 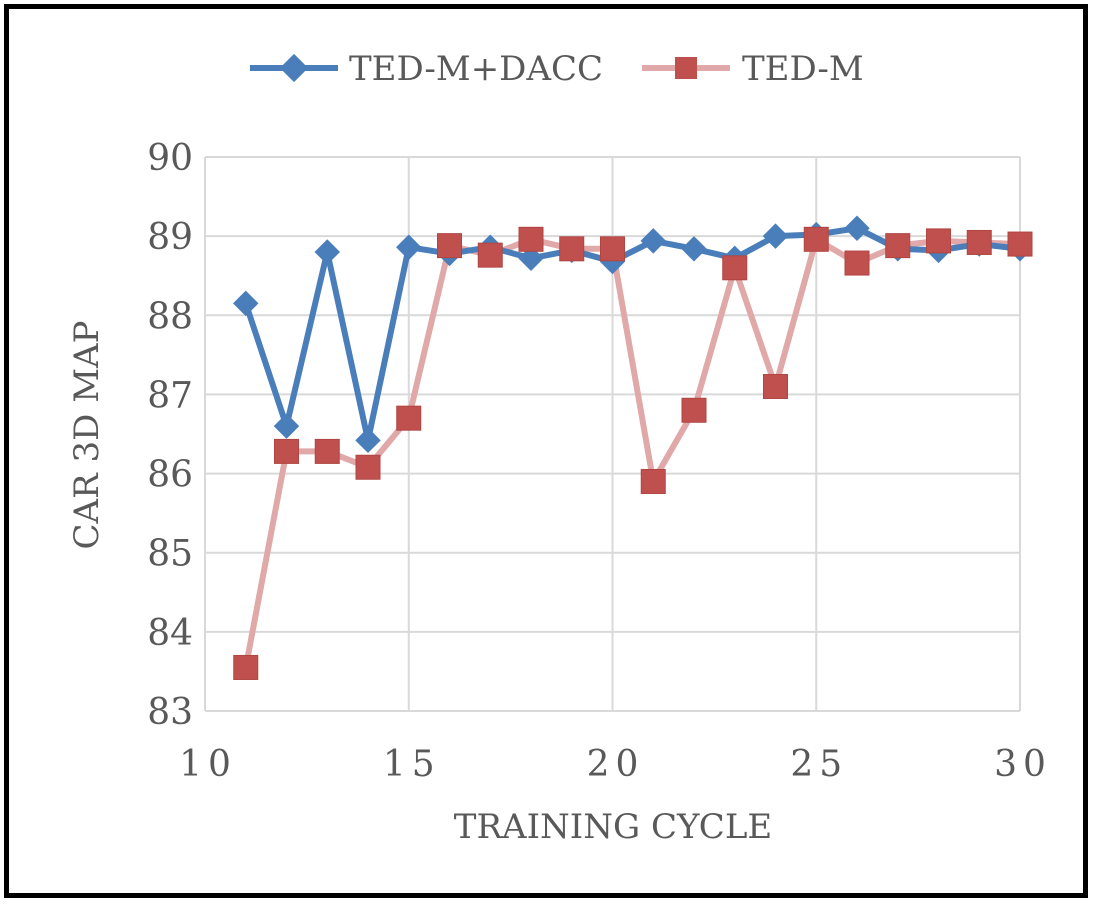 What do you see at coordinates (686, 68) in the screenshot?
I see `legend-marker-ted-m` at bounding box center [686, 68].